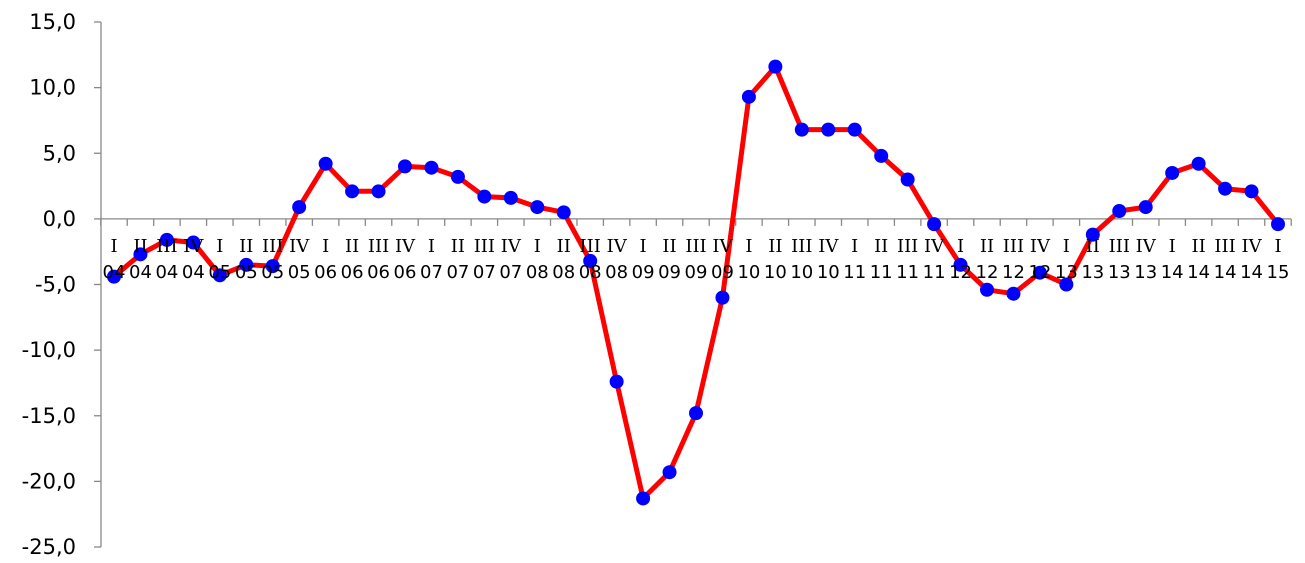  I want to click on y-tick-label: 10,0, so click(52, 88).